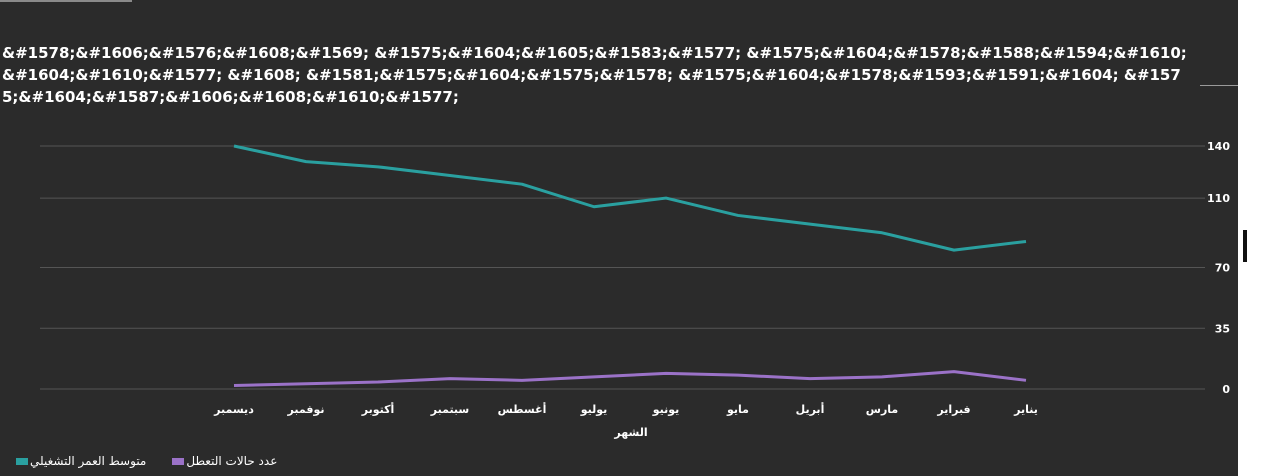 The height and width of the screenshot is (476, 1280). Describe the element at coordinates (953, 409) in the screenshot. I see `x-tick-label: فبراير` at that location.